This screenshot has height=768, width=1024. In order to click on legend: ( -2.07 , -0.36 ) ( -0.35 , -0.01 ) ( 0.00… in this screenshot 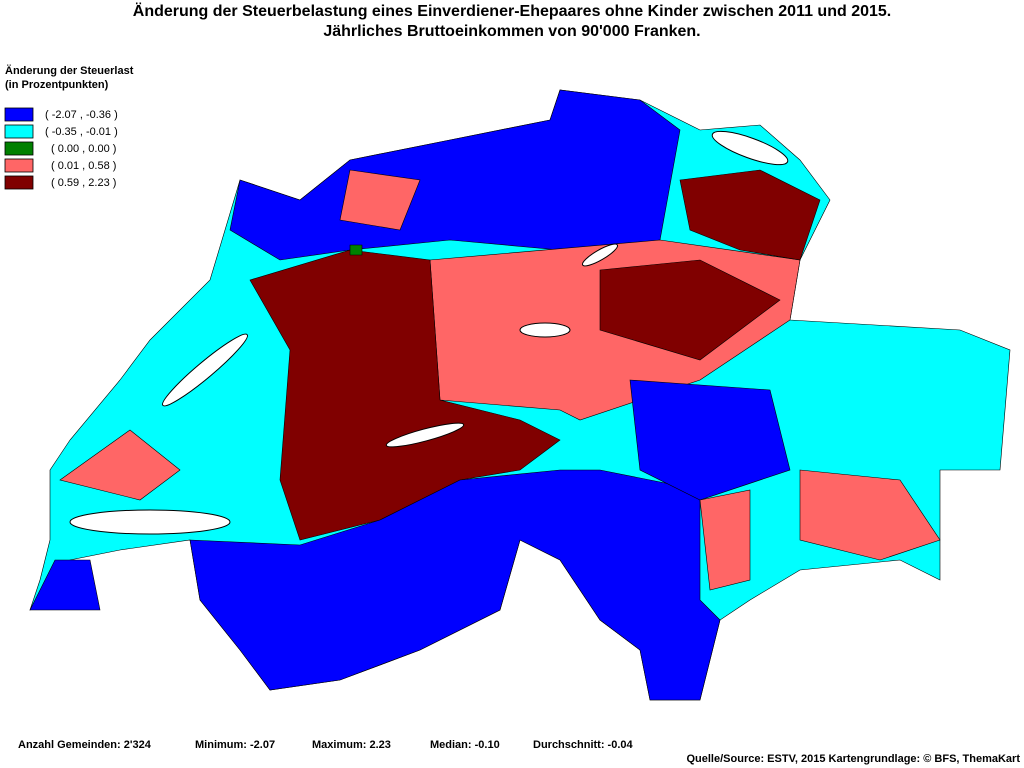, I will do `click(61, 148)`.